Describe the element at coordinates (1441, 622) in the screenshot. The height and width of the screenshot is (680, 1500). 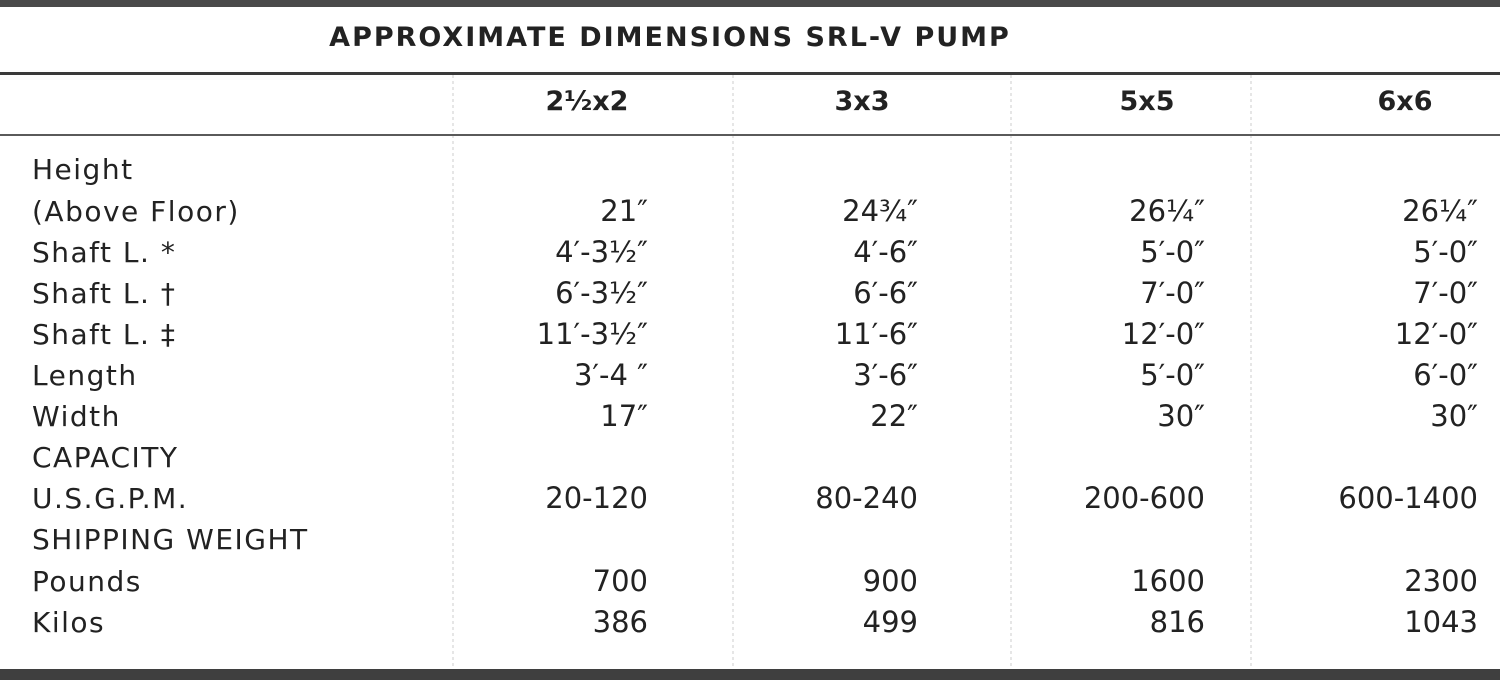
I see `table-cell: 1043` at that location.